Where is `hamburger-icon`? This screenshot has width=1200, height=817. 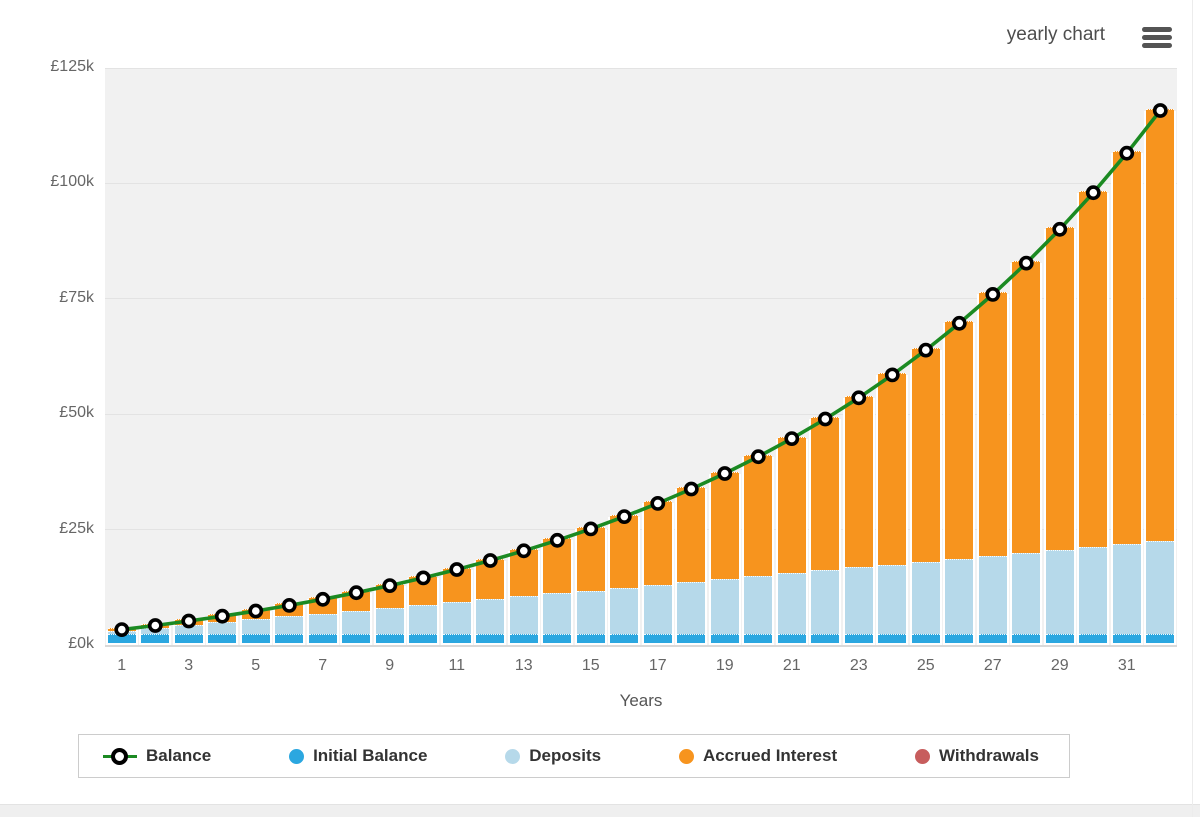 hamburger-icon is located at coordinates (1157, 37).